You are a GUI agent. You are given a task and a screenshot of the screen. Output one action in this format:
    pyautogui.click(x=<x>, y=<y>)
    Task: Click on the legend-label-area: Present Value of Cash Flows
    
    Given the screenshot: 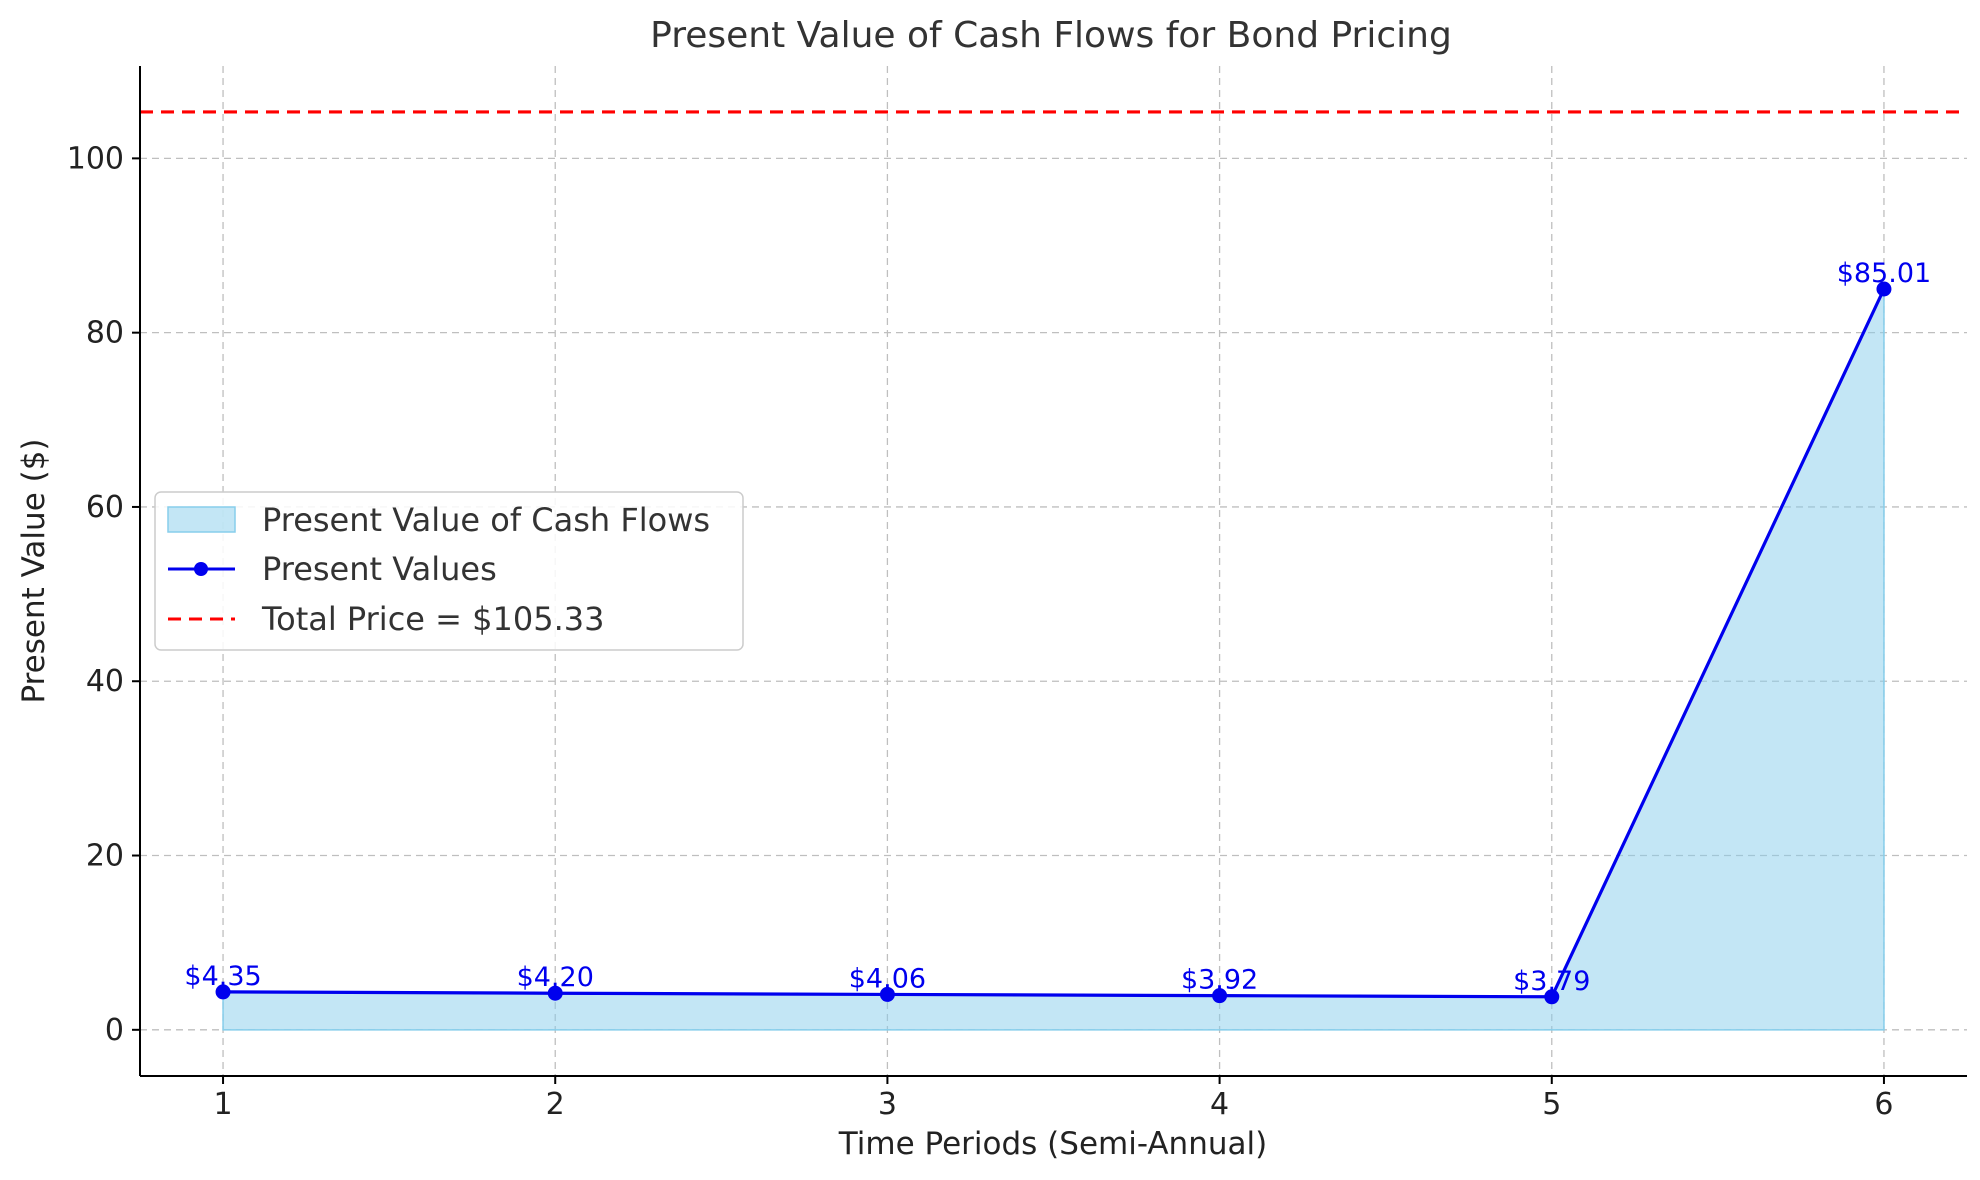 What is the action you would take?
    pyautogui.click(x=486, y=520)
    